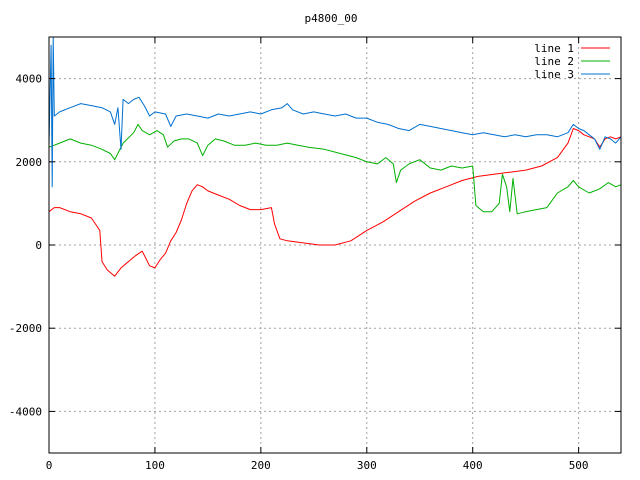 The width and height of the screenshot is (640, 480). What do you see at coordinates (579, 465) in the screenshot?
I see `x-tick-label: 500` at bounding box center [579, 465].